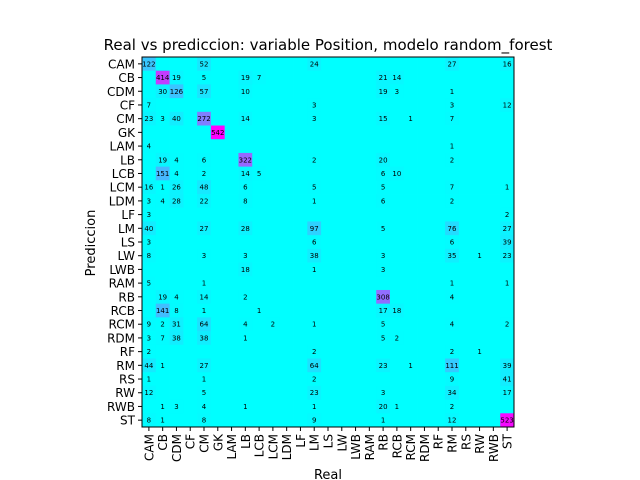 The height and width of the screenshot is (480, 640). Describe the element at coordinates (245, 78) in the screenshot. I see `cell-value-label: 19` at that location.